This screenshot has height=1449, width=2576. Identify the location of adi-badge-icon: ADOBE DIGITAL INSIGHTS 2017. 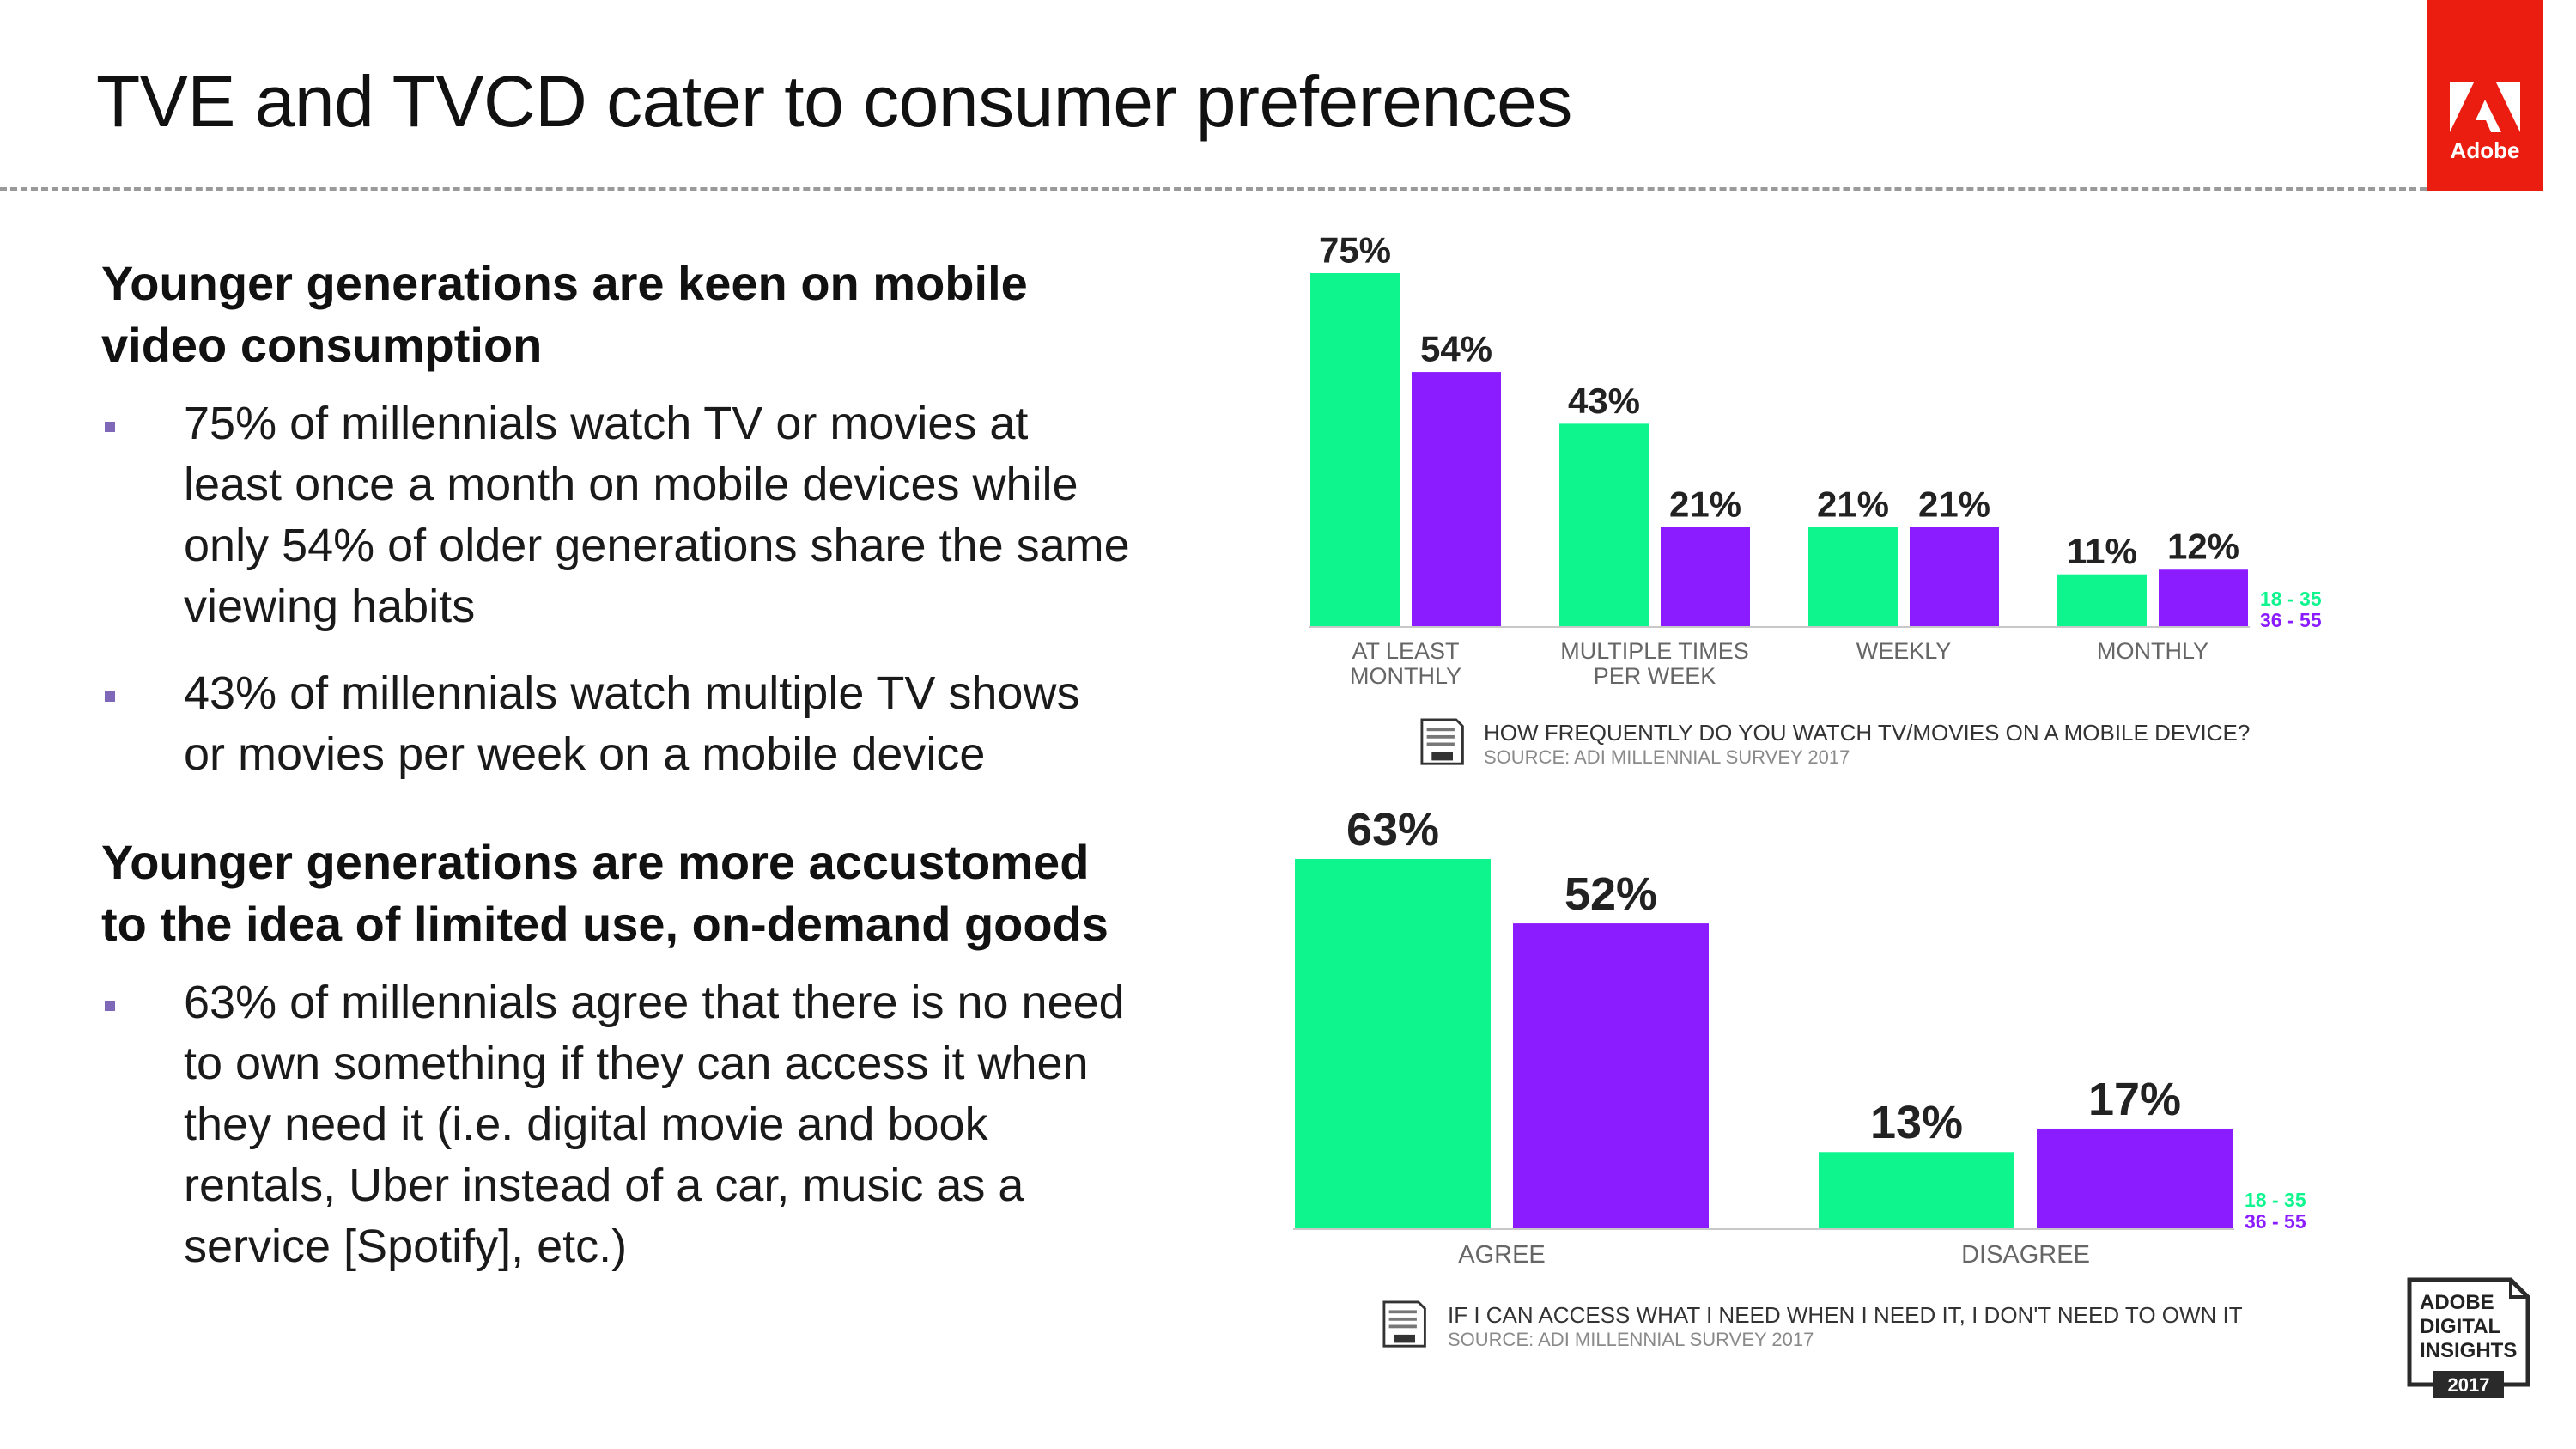
(2468, 1337).